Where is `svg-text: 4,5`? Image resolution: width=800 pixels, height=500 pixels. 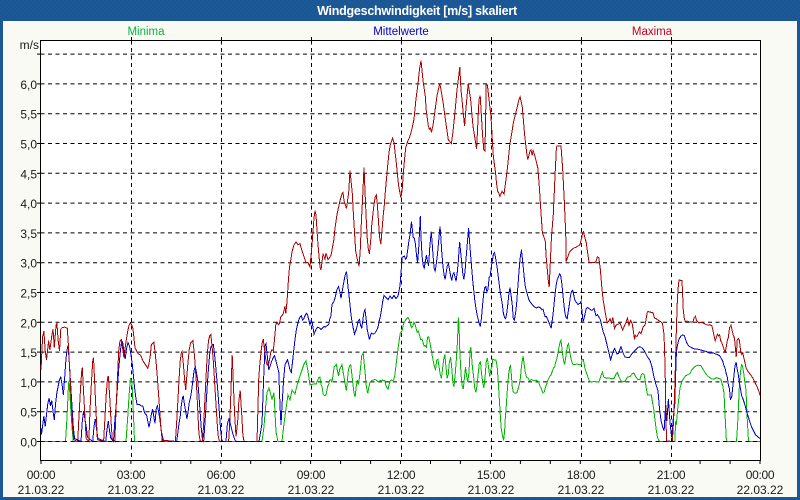
svg-text: 4,5 is located at coordinates (28, 174).